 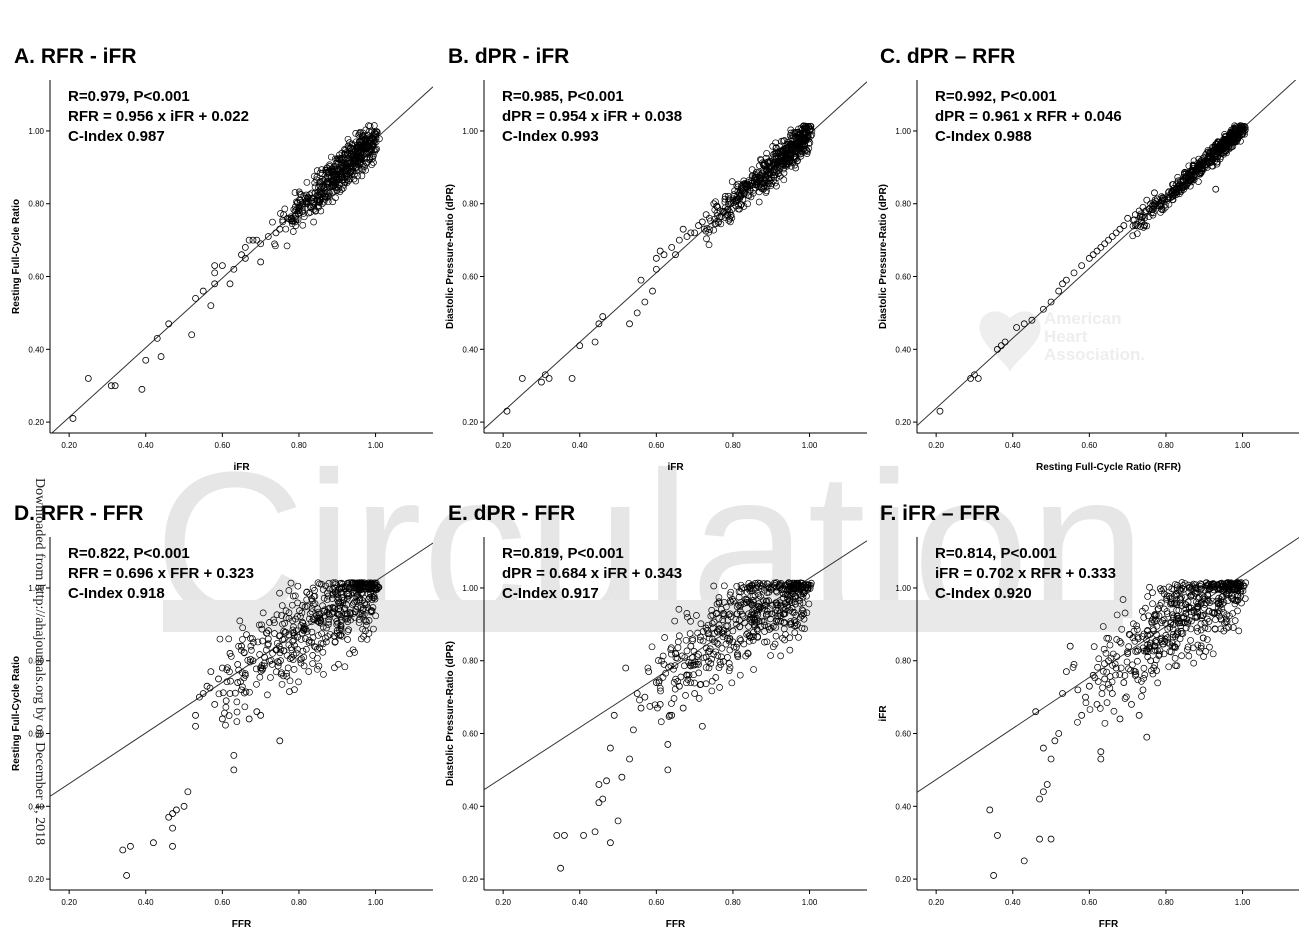 What do you see at coordinates (470, 734) in the screenshot?
I see `y-tick-label: 0.60` at bounding box center [470, 734].